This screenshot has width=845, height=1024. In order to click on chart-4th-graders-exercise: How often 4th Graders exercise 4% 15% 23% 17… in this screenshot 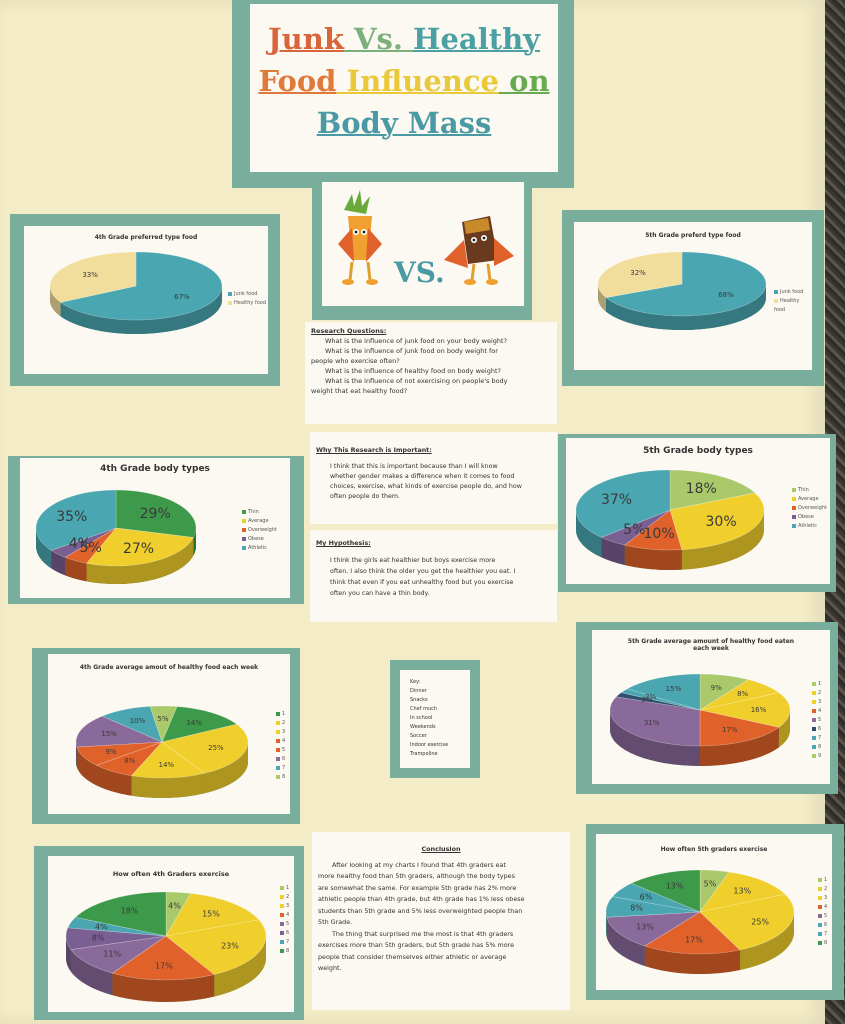, I will do `click(171, 934)`.